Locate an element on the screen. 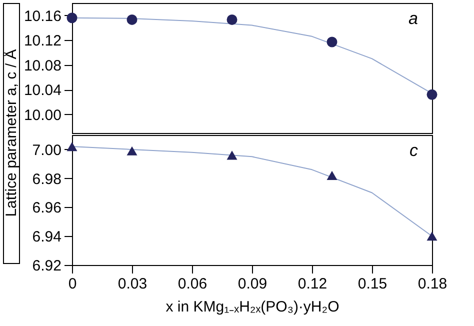 The height and width of the screenshot is (326, 474). x-tick-label: 0.03 is located at coordinates (133, 284).